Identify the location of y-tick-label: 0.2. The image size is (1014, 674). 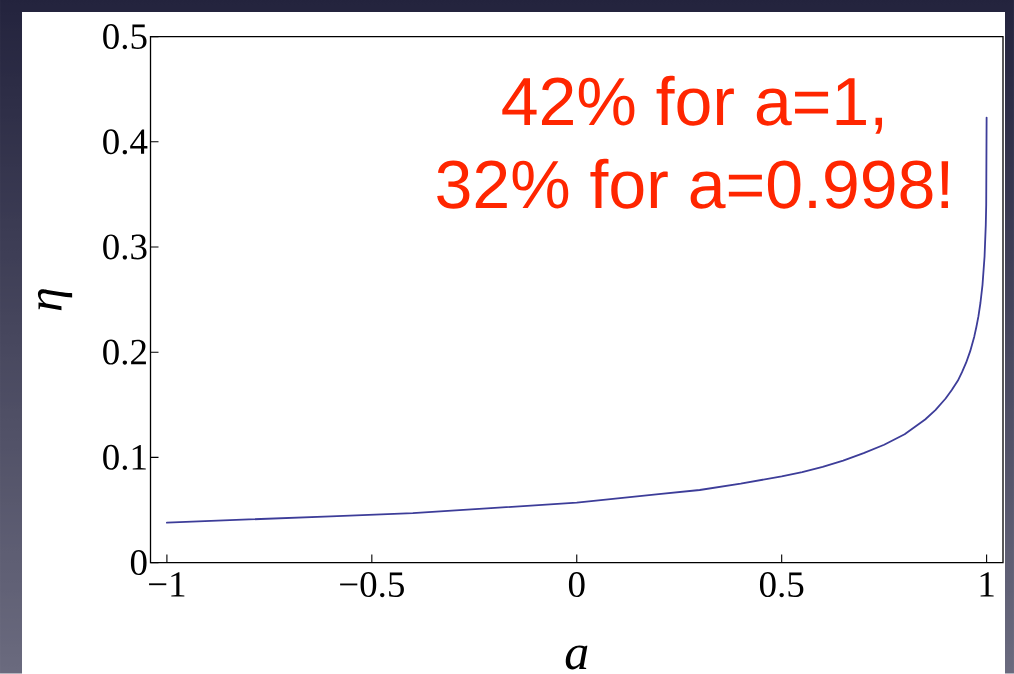
(124, 352).